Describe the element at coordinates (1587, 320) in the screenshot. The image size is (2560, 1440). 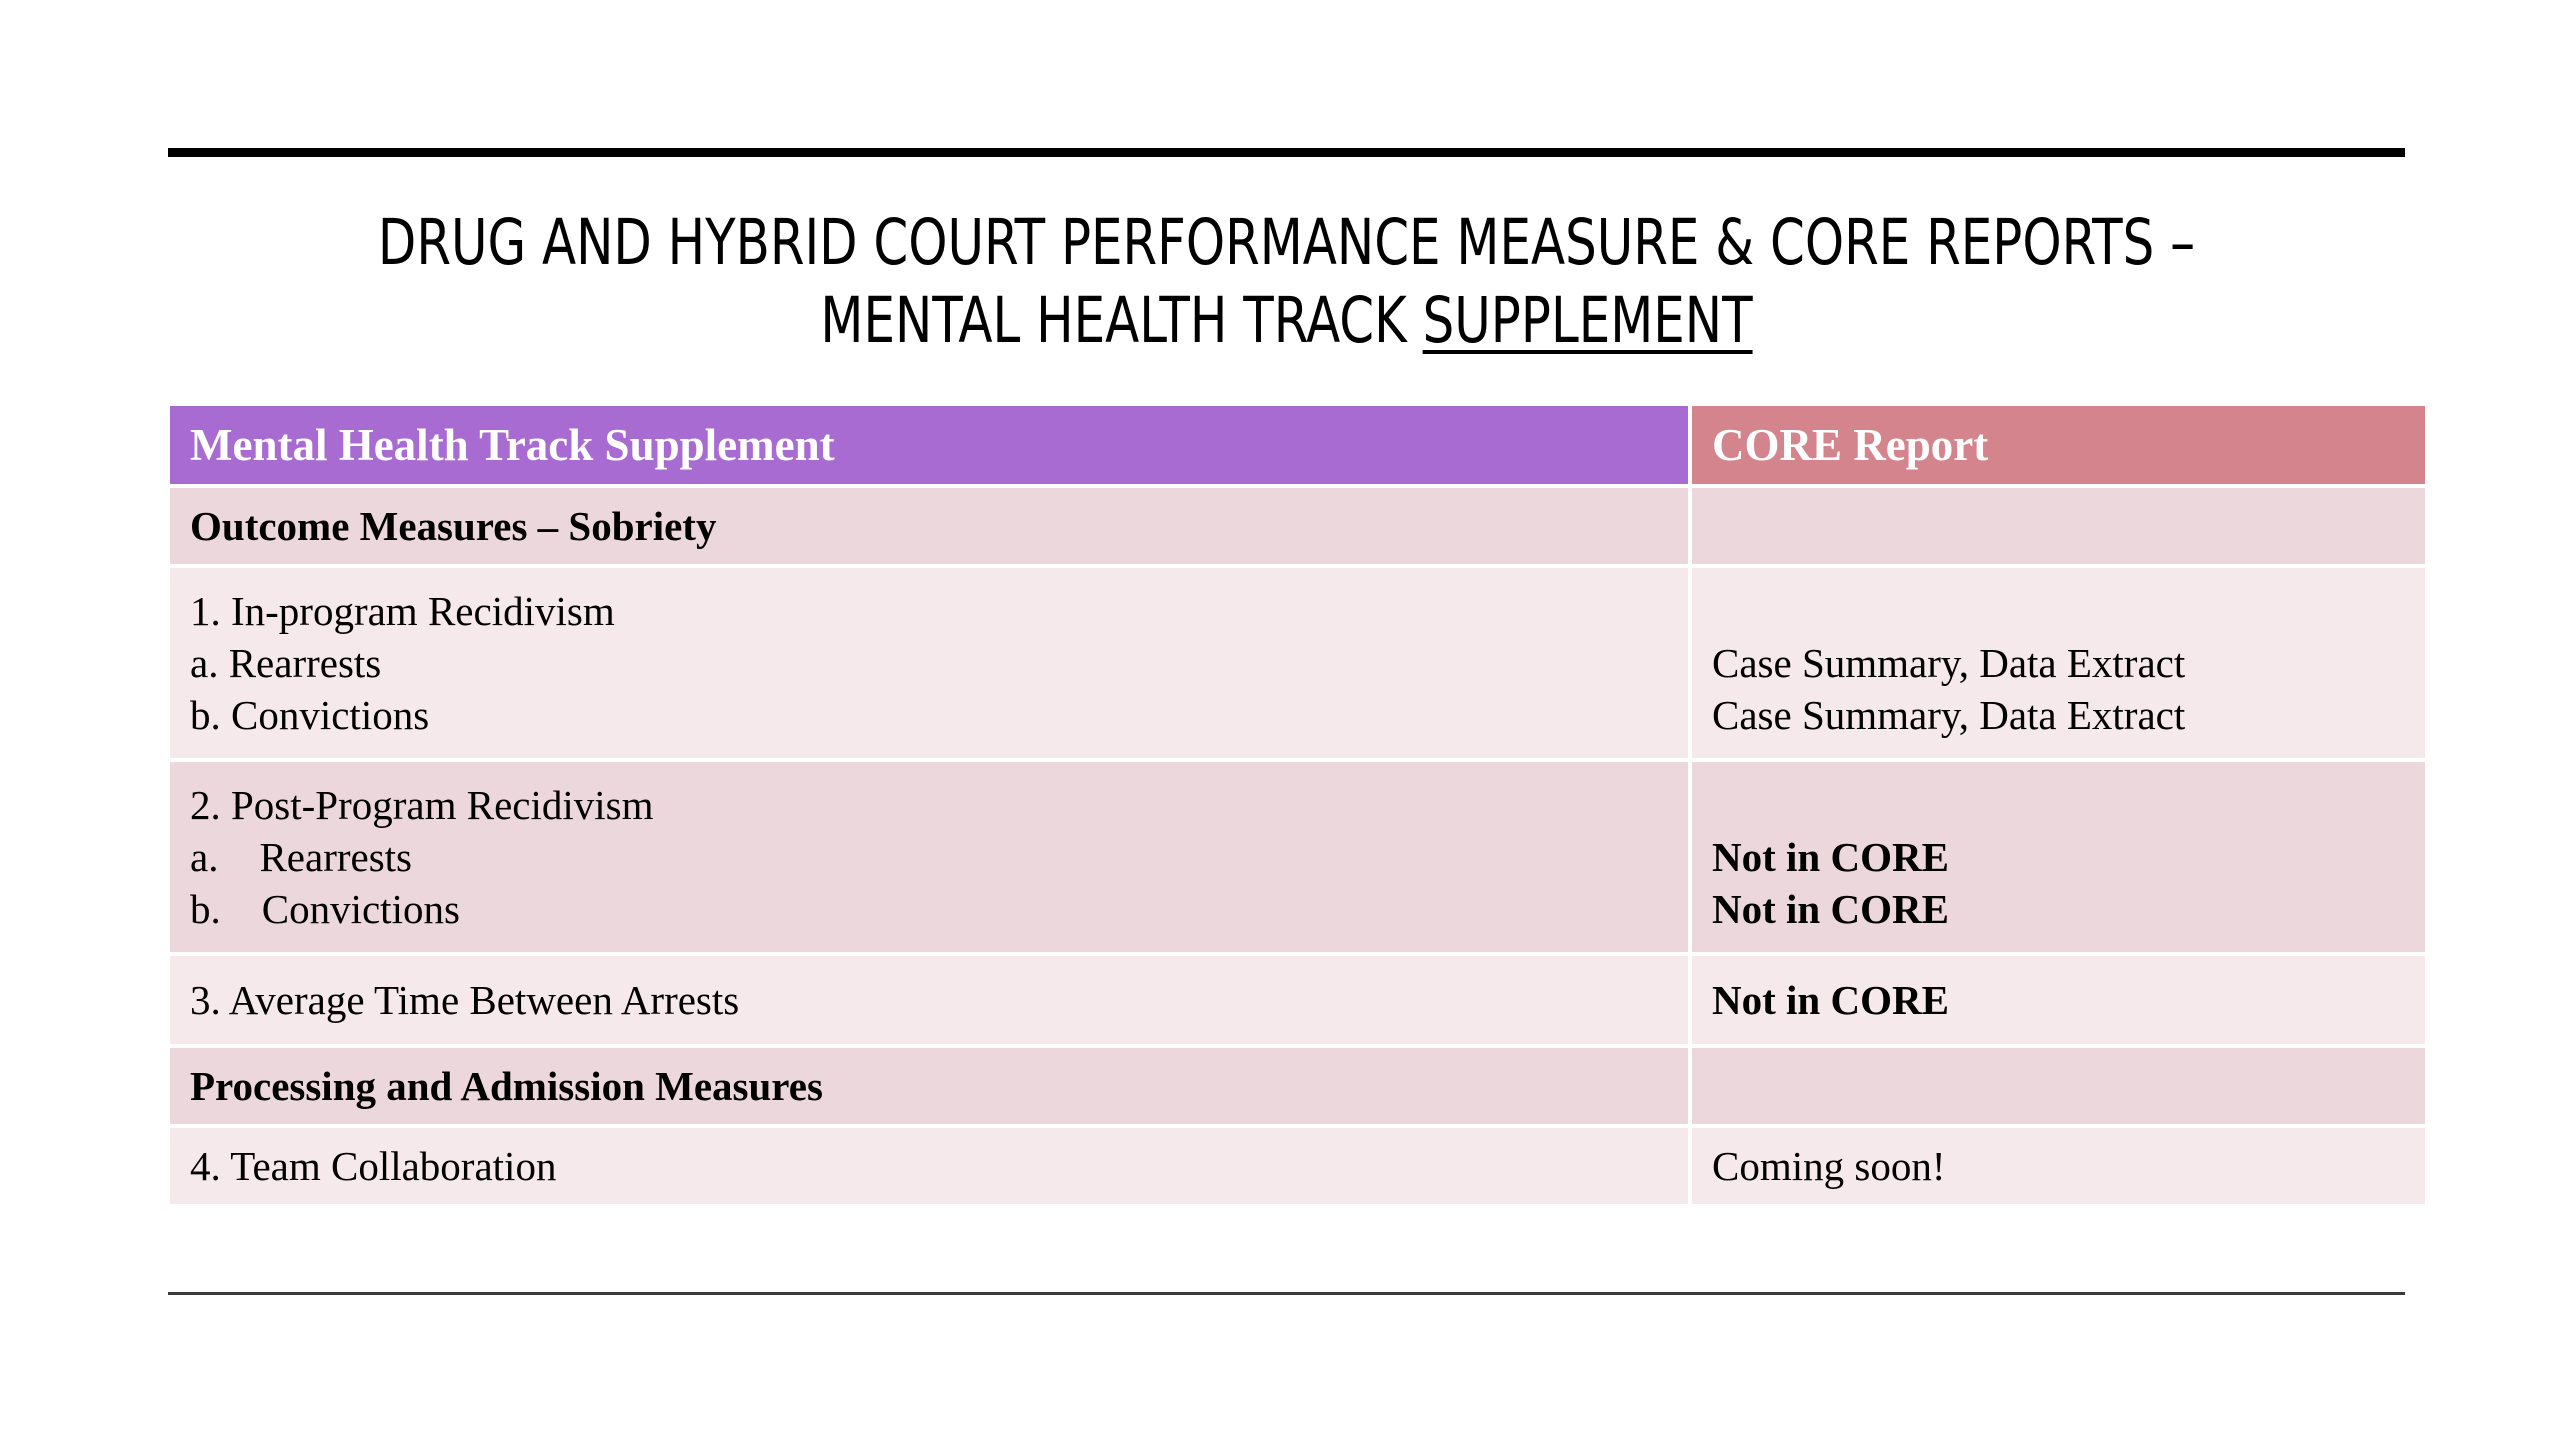
I see `title-underlined-word: SUPPLEMENT` at that location.